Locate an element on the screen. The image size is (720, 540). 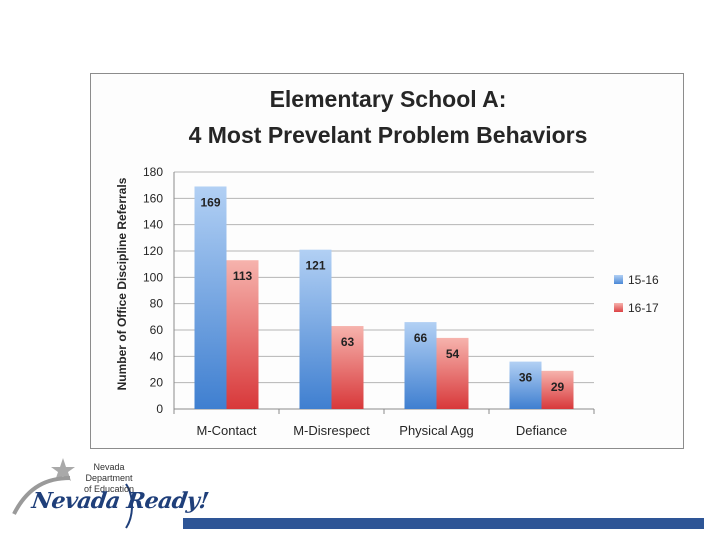
logo-dept-line-2: of Education is located at coordinates (109, 489).